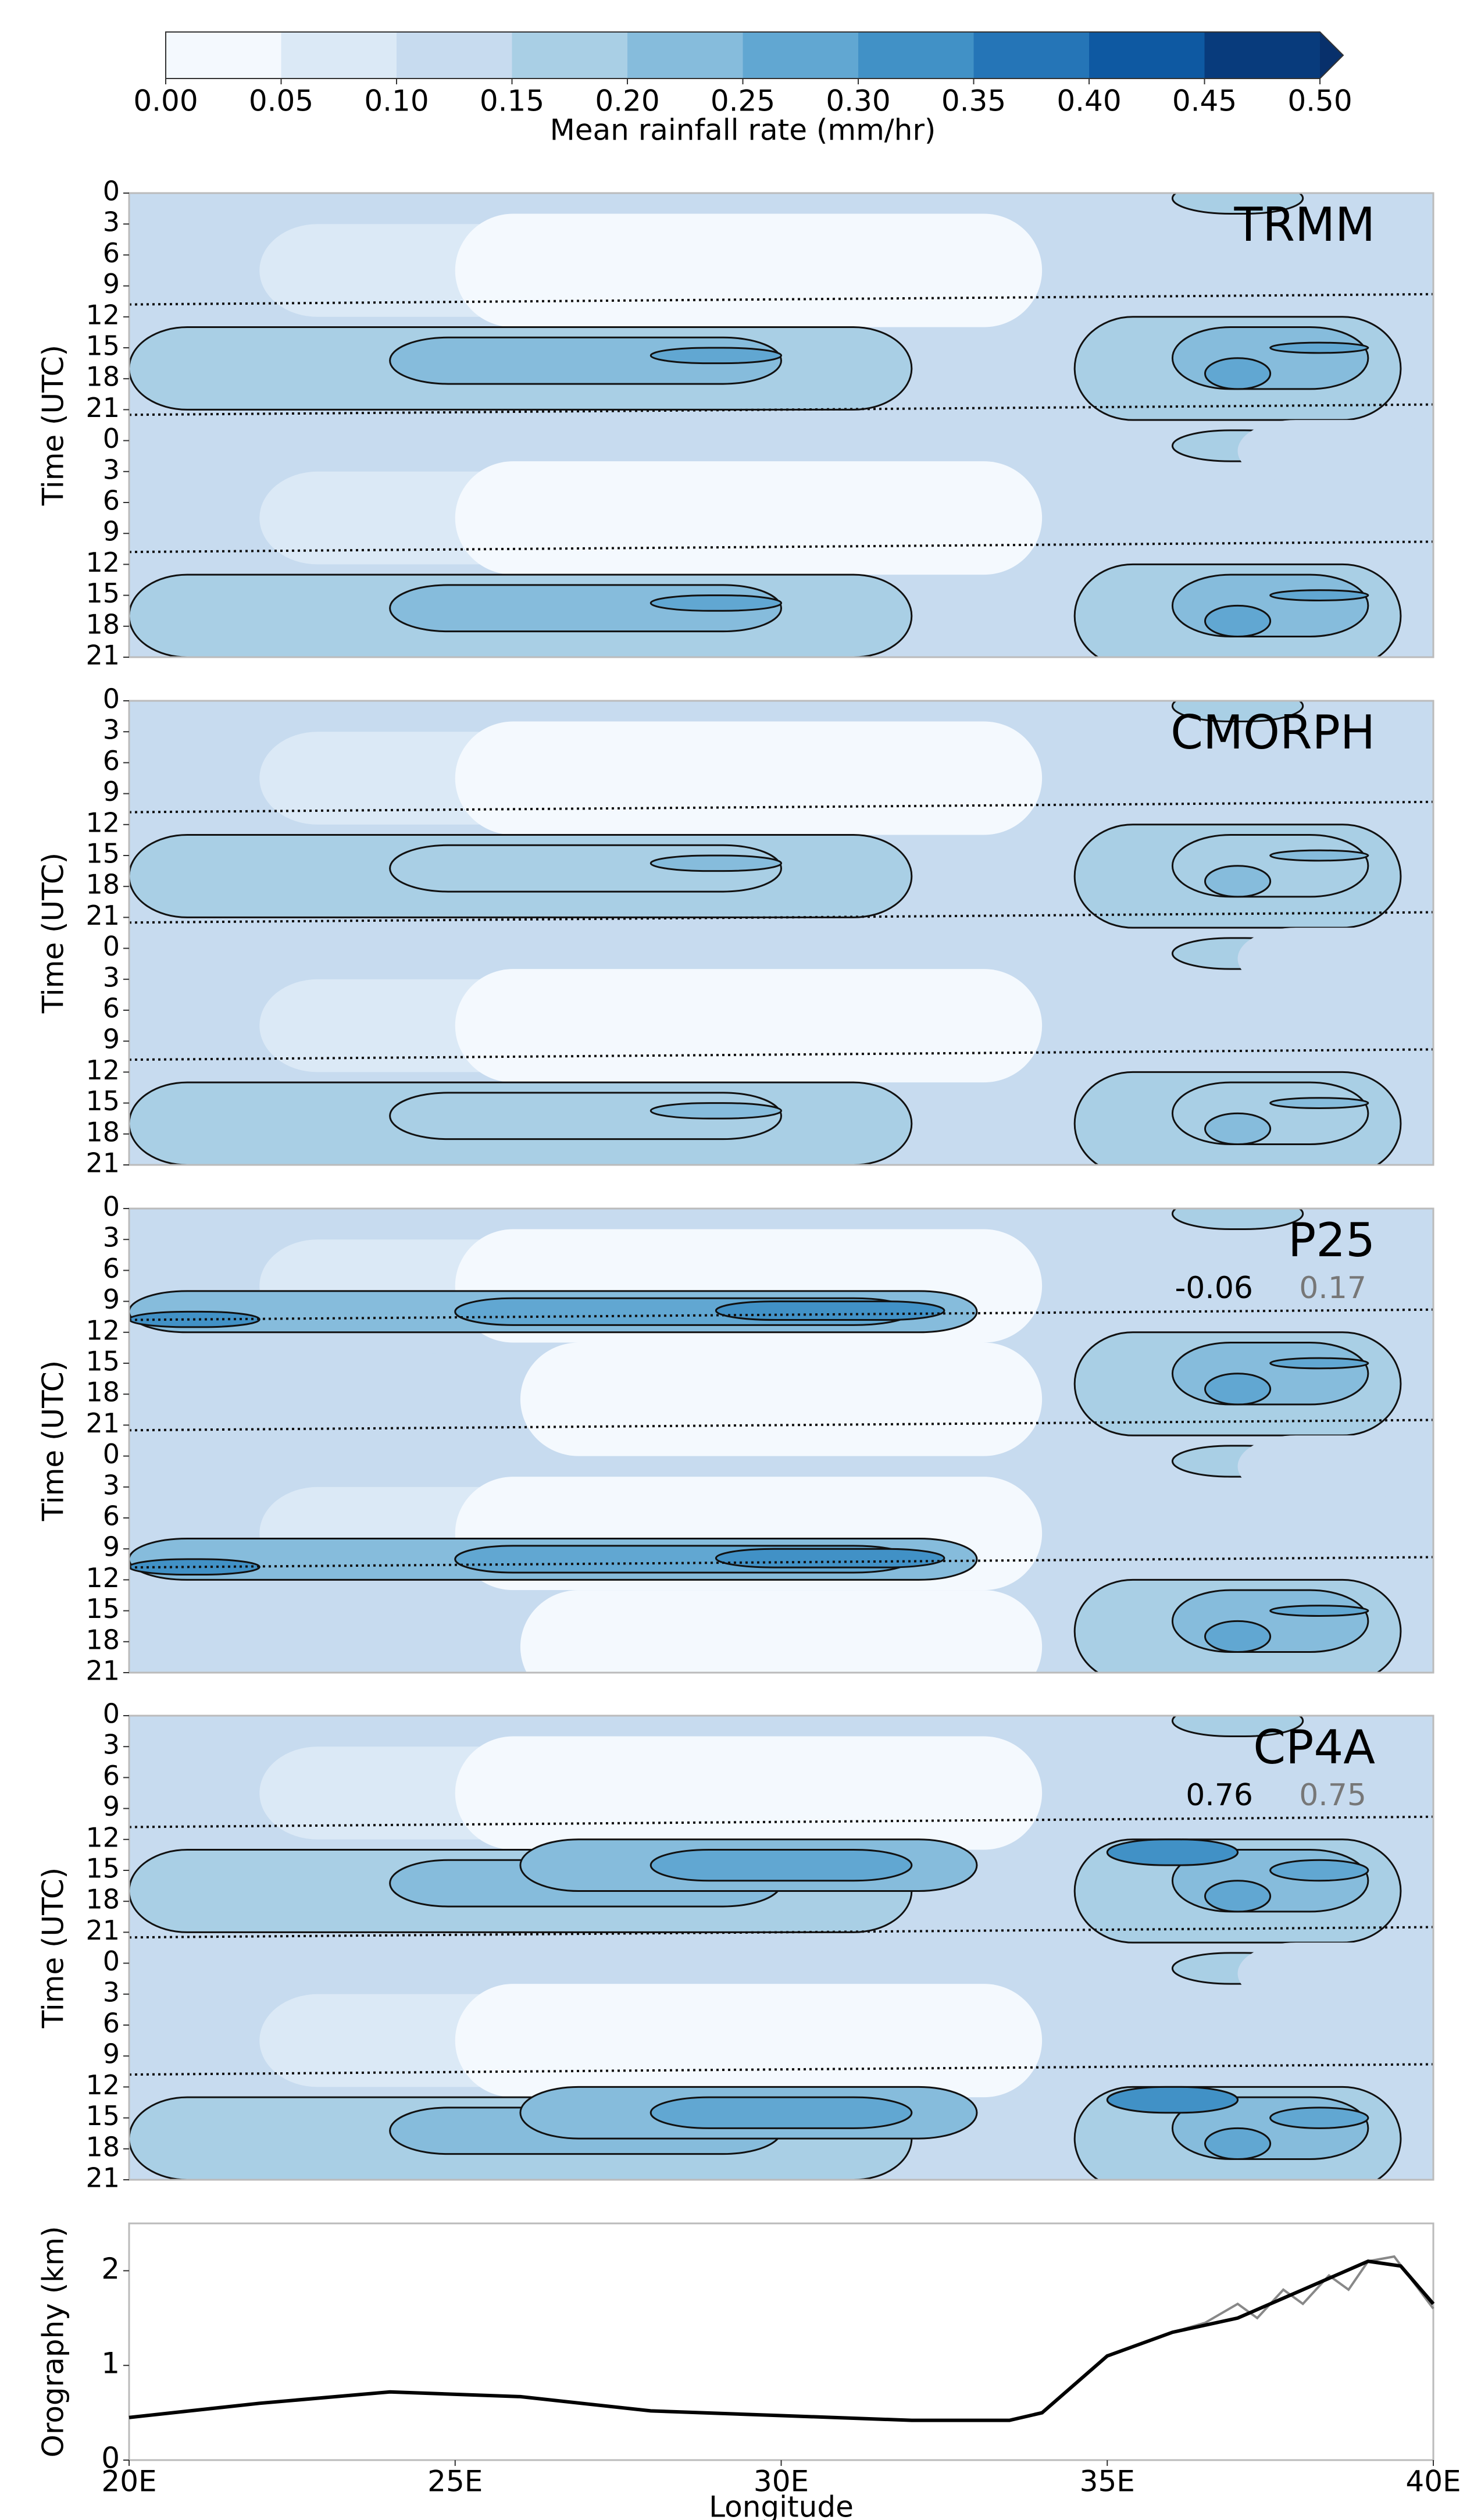 The height and width of the screenshot is (2520, 1481). What do you see at coordinates (1319, 101) in the screenshot?
I see `colorbar-tick-label: 0.50` at bounding box center [1319, 101].